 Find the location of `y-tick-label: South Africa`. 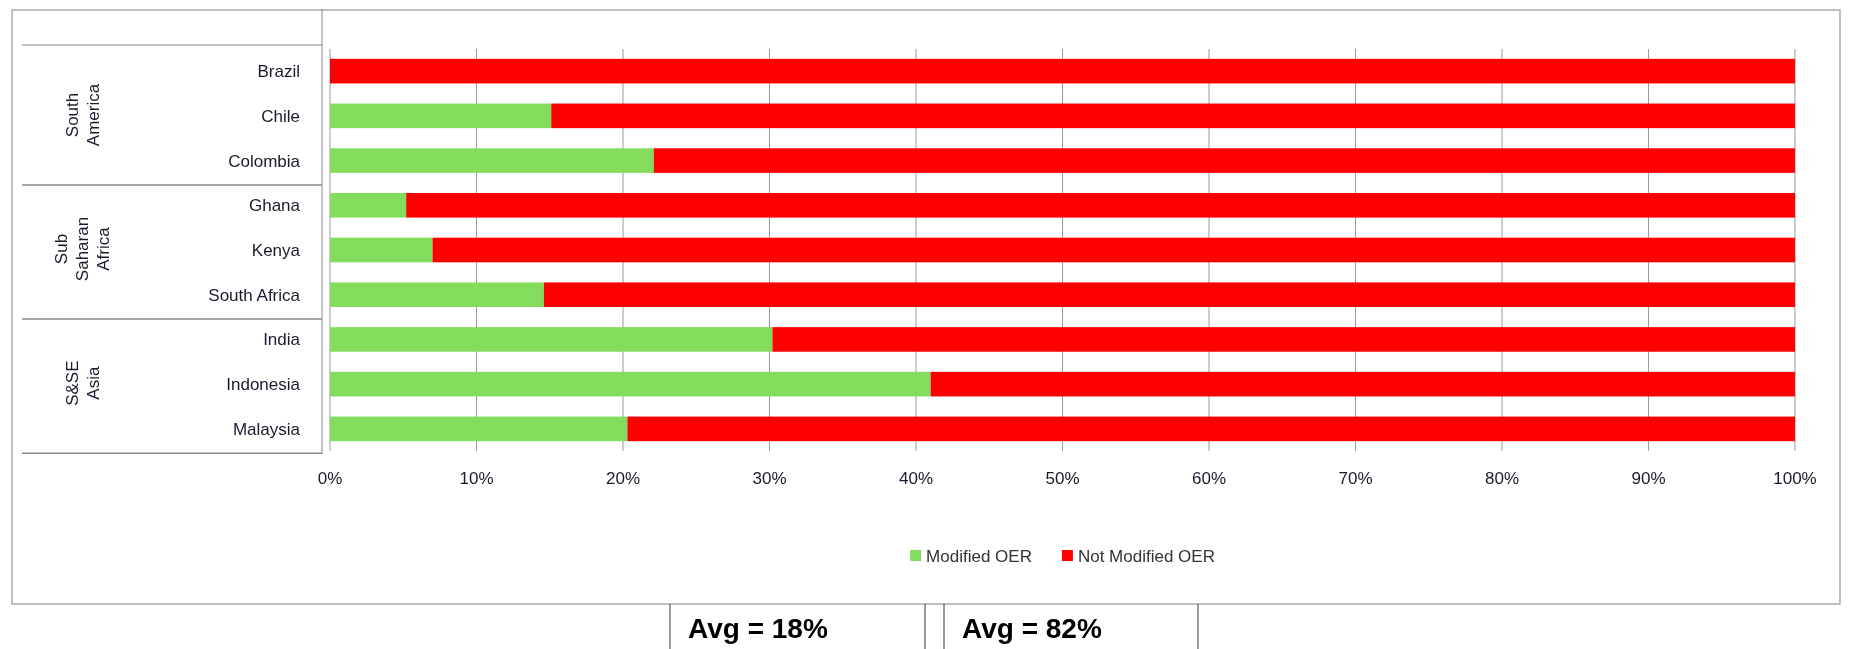

y-tick-label: South Africa is located at coordinates (254, 295).